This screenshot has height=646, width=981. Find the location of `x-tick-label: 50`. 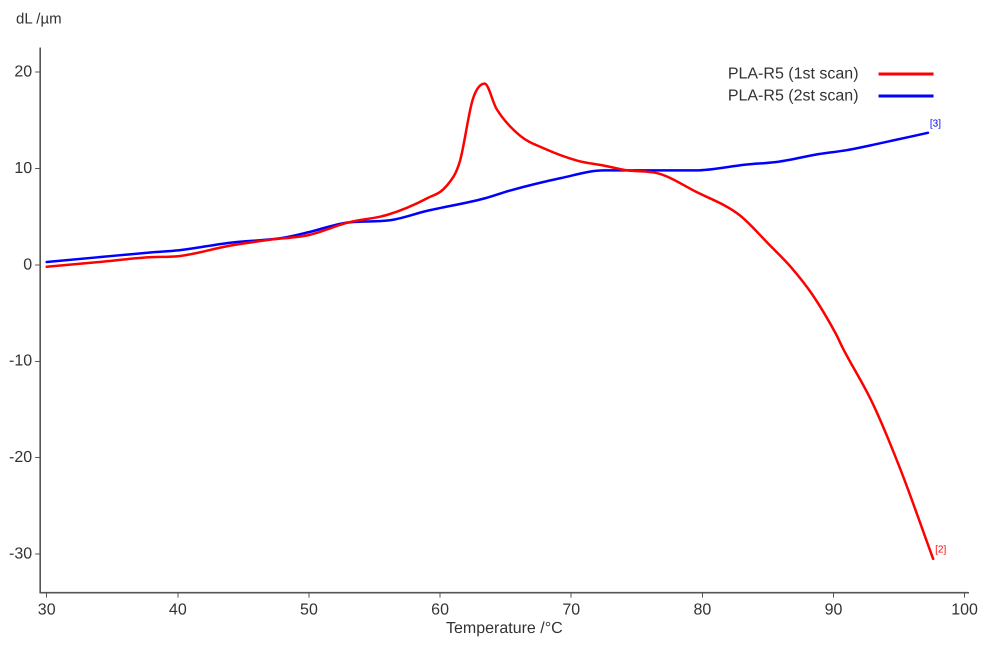

x-tick-label: 50 is located at coordinates (309, 610).